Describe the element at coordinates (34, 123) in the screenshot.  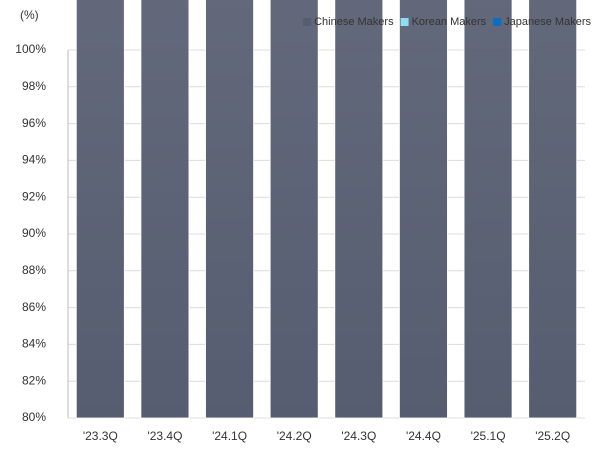
I see `y-tick-label: 96%` at that location.